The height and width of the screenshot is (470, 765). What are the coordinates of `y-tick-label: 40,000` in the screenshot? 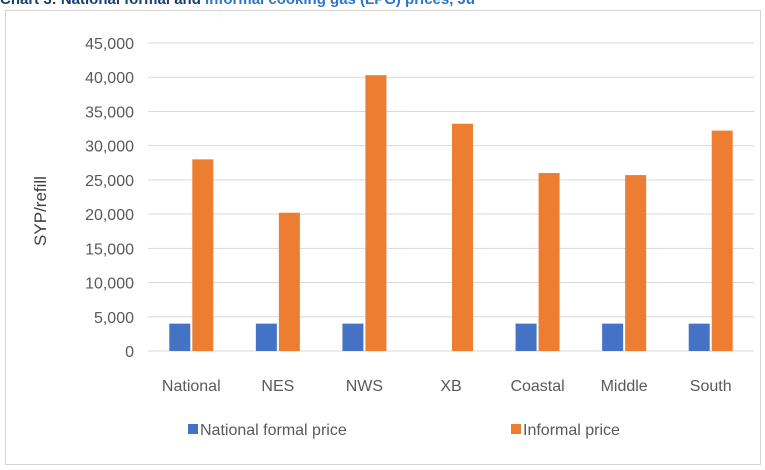 It's located at (109, 78).